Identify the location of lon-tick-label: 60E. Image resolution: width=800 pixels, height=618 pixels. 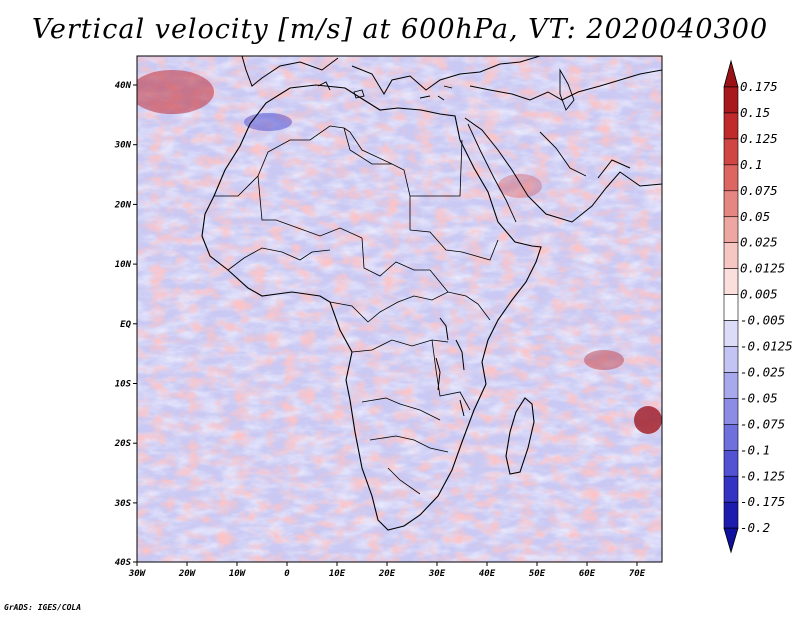
(587, 574).